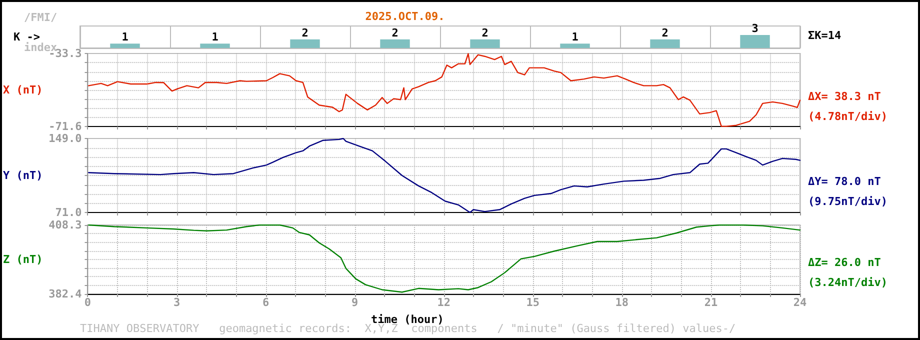 The width and height of the screenshot is (920, 340). Describe the element at coordinates (266, 302) in the screenshot. I see `x-tick-label: 6` at that location.